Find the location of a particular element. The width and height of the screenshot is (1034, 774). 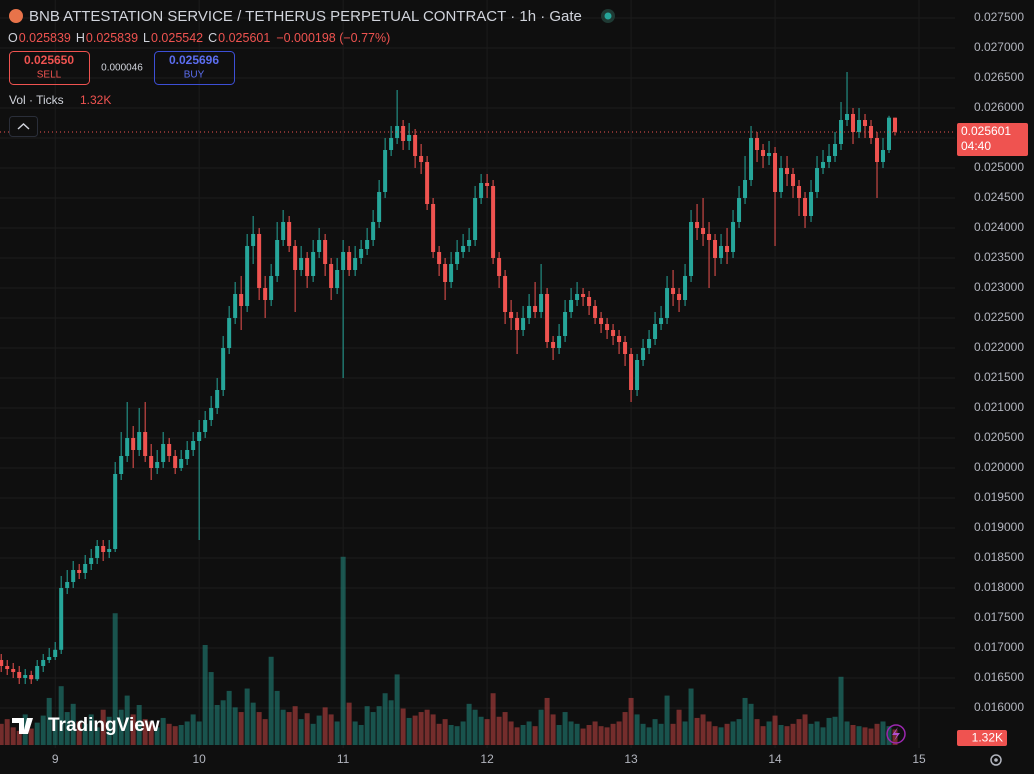

y-tick-label: 0.018000 is located at coordinates (999, 587).